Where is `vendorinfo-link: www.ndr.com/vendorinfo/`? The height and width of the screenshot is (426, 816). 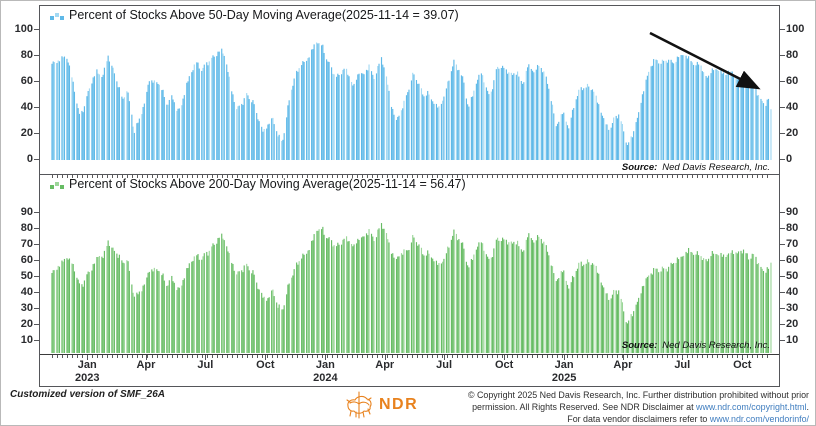
vendorinfo-link: www.ndr.com/vendorinfo/ is located at coordinates (759, 419).